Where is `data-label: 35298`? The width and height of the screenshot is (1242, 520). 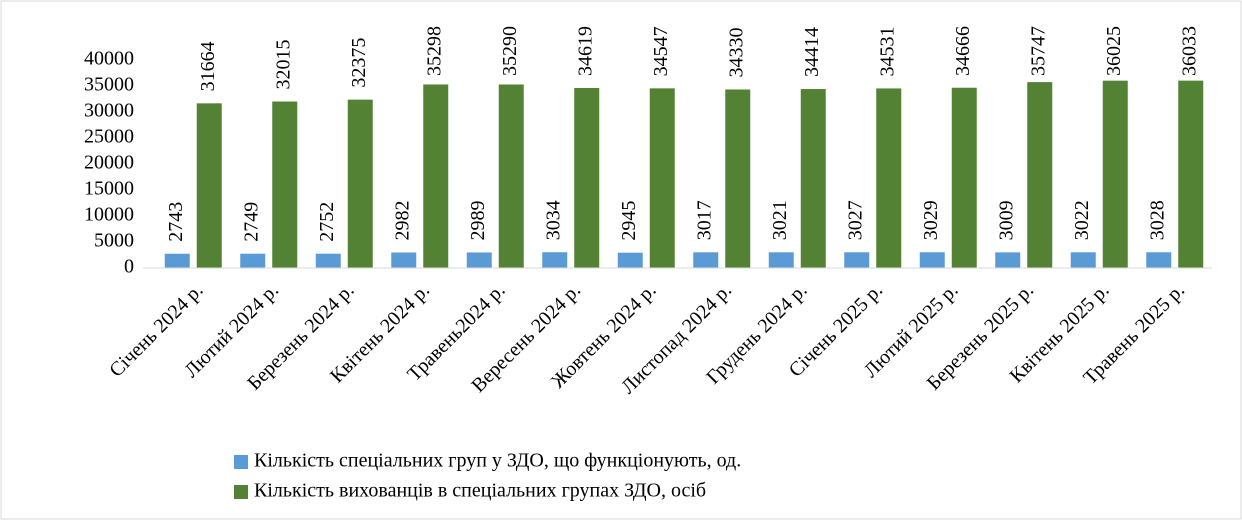
data-label: 35298 is located at coordinates (434, 51).